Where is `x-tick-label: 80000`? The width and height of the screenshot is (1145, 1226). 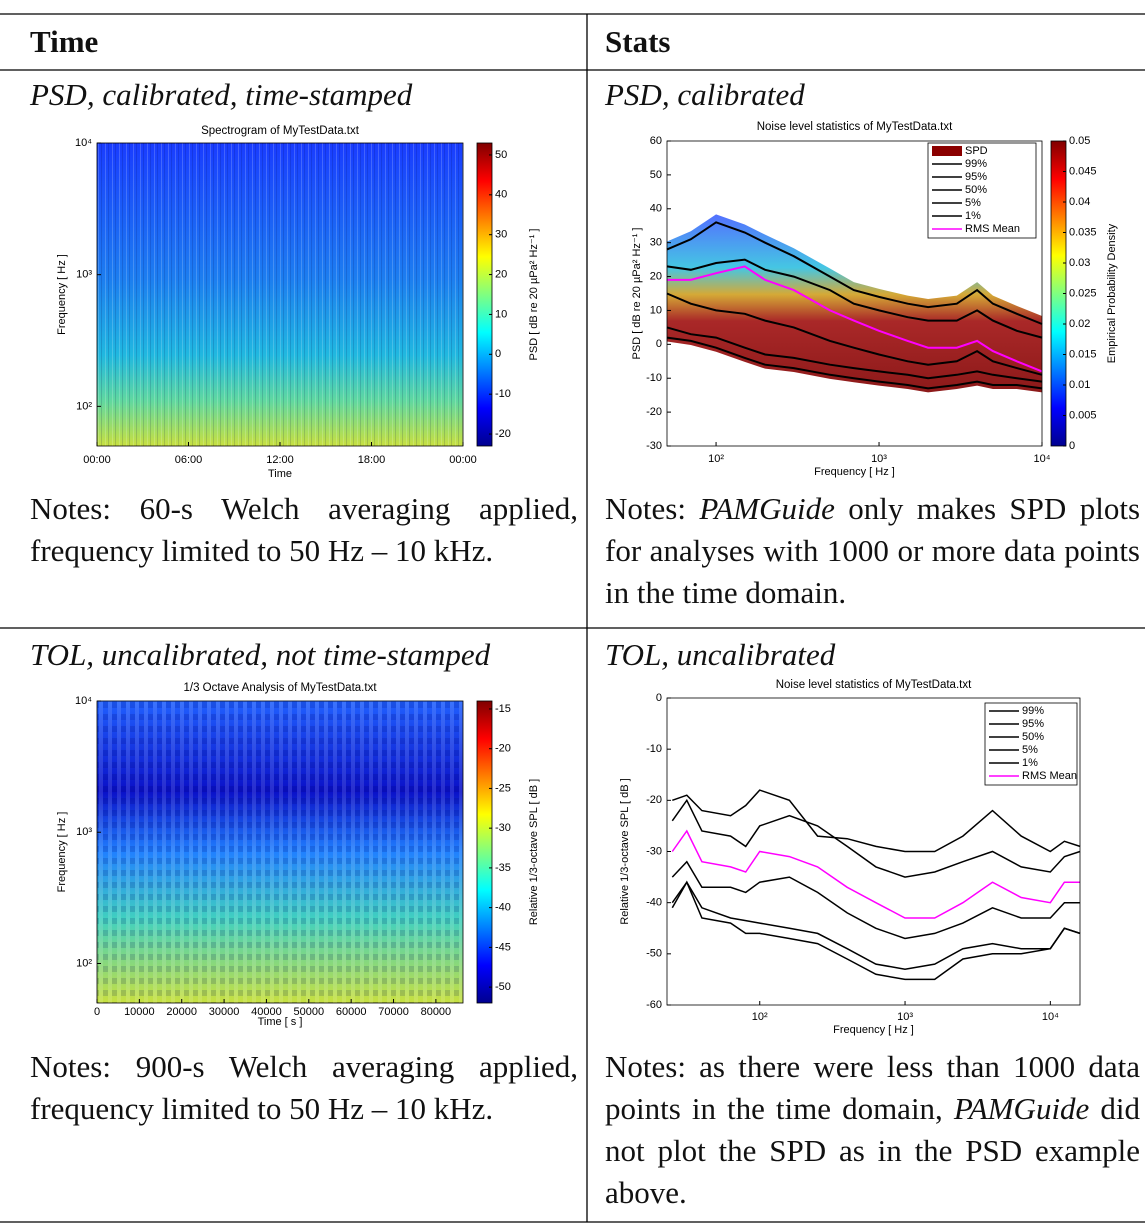
x-tick-label: 80000 is located at coordinates (436, 1012).